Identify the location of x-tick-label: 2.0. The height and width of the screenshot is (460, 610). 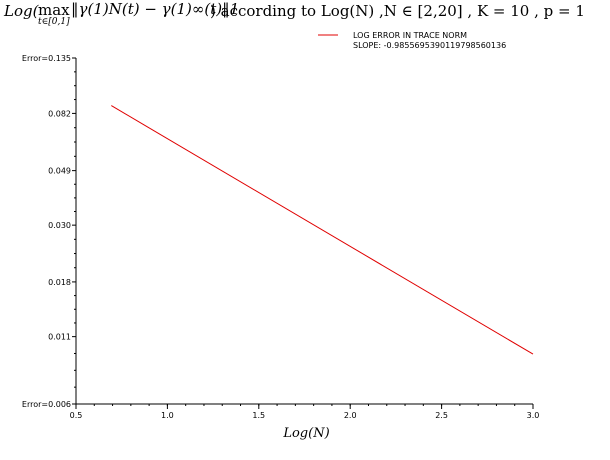
(350, 415).